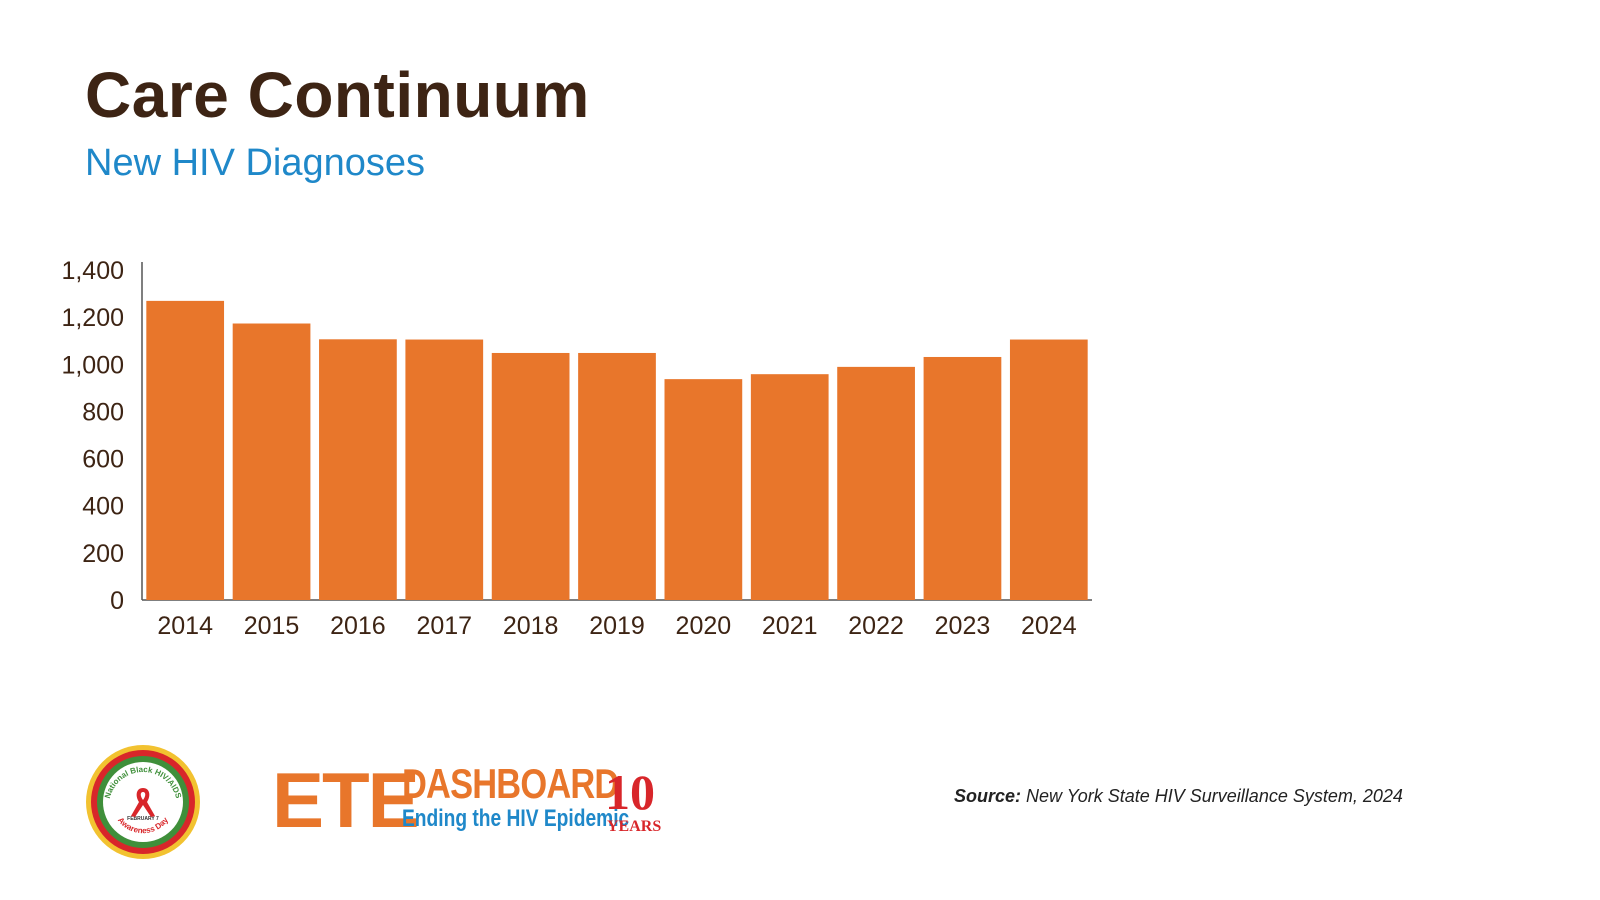 Image resolution: width=1600 pixels, height=900 pixels. I want to click on ete-dashboard-logo: ETE DASHBOARD Ending the HIV Epidemic, so click(472, 805).